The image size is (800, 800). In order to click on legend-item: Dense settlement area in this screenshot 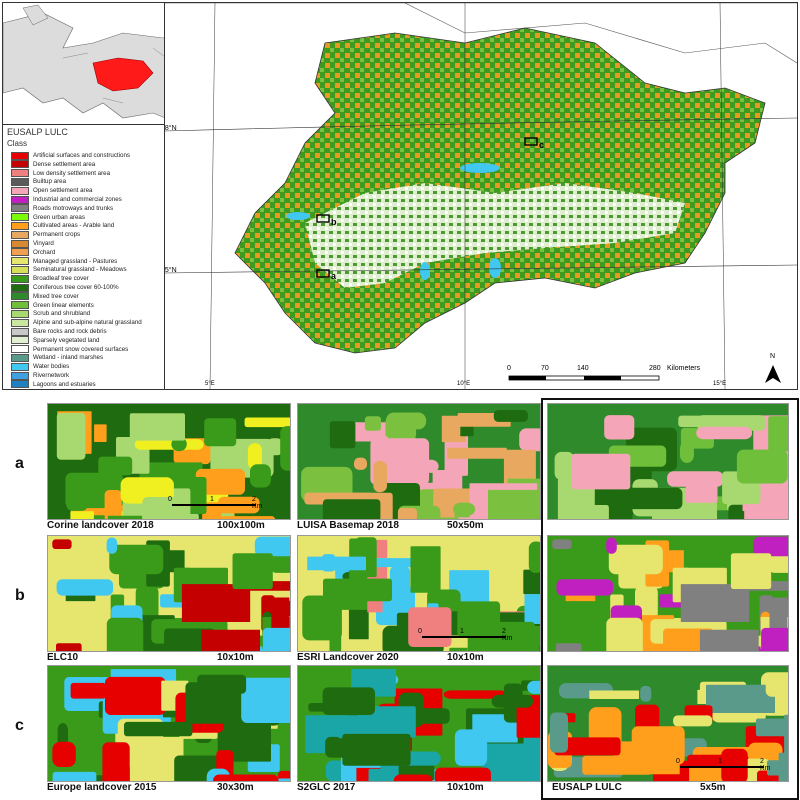, I will do `click(53, 164)`.